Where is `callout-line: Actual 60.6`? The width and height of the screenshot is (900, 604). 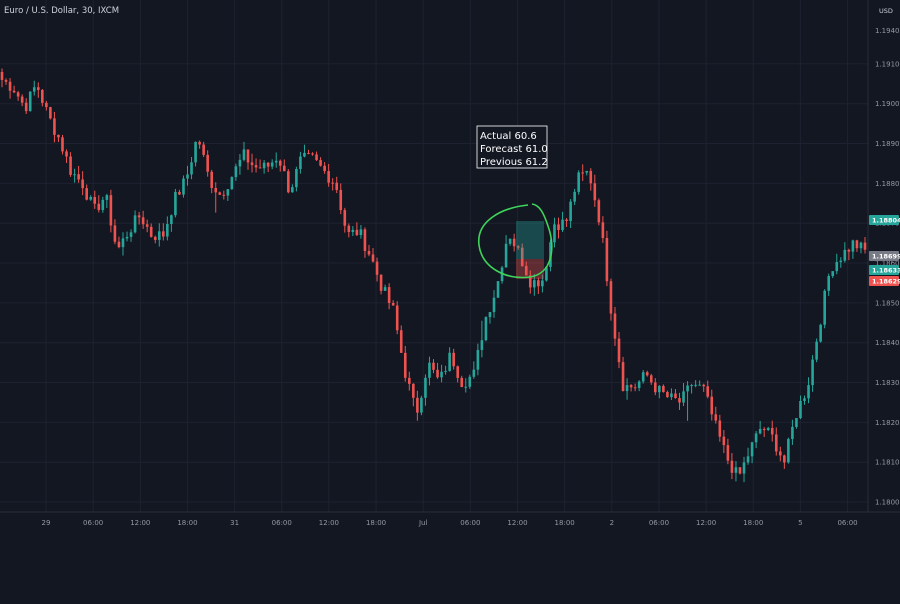
callout-line: Actual 60.6 is located at coordinates (508, 136).